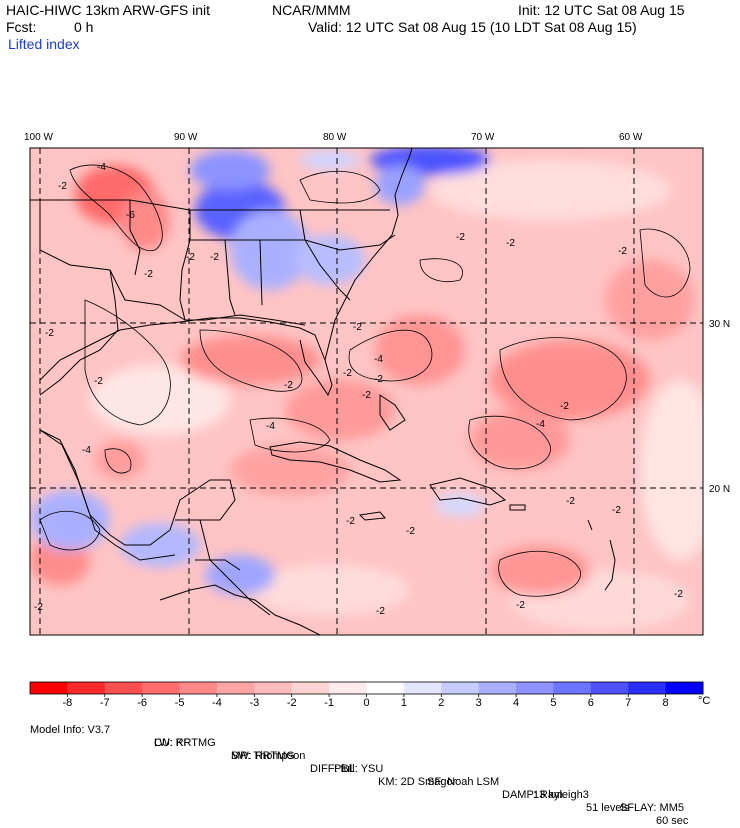 This screenshot has width=740, height=828. Describe the element at coordinates (666, 703) in the screenshot. I see `colorbar-tick-label: 8` at that location.